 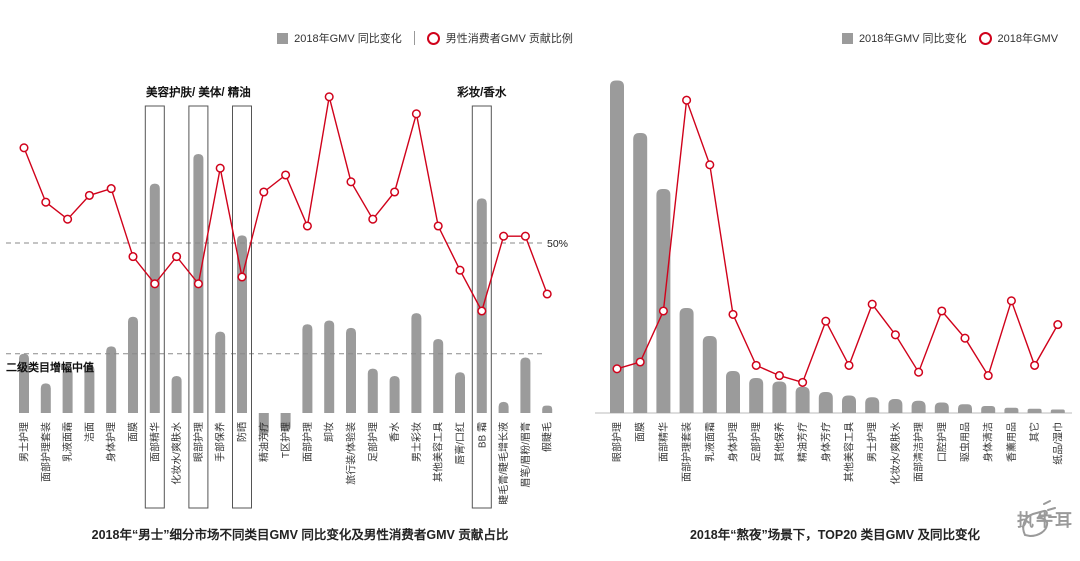 I want to click on legend-label: 2018年GMV, so click(x=1028, y=39).